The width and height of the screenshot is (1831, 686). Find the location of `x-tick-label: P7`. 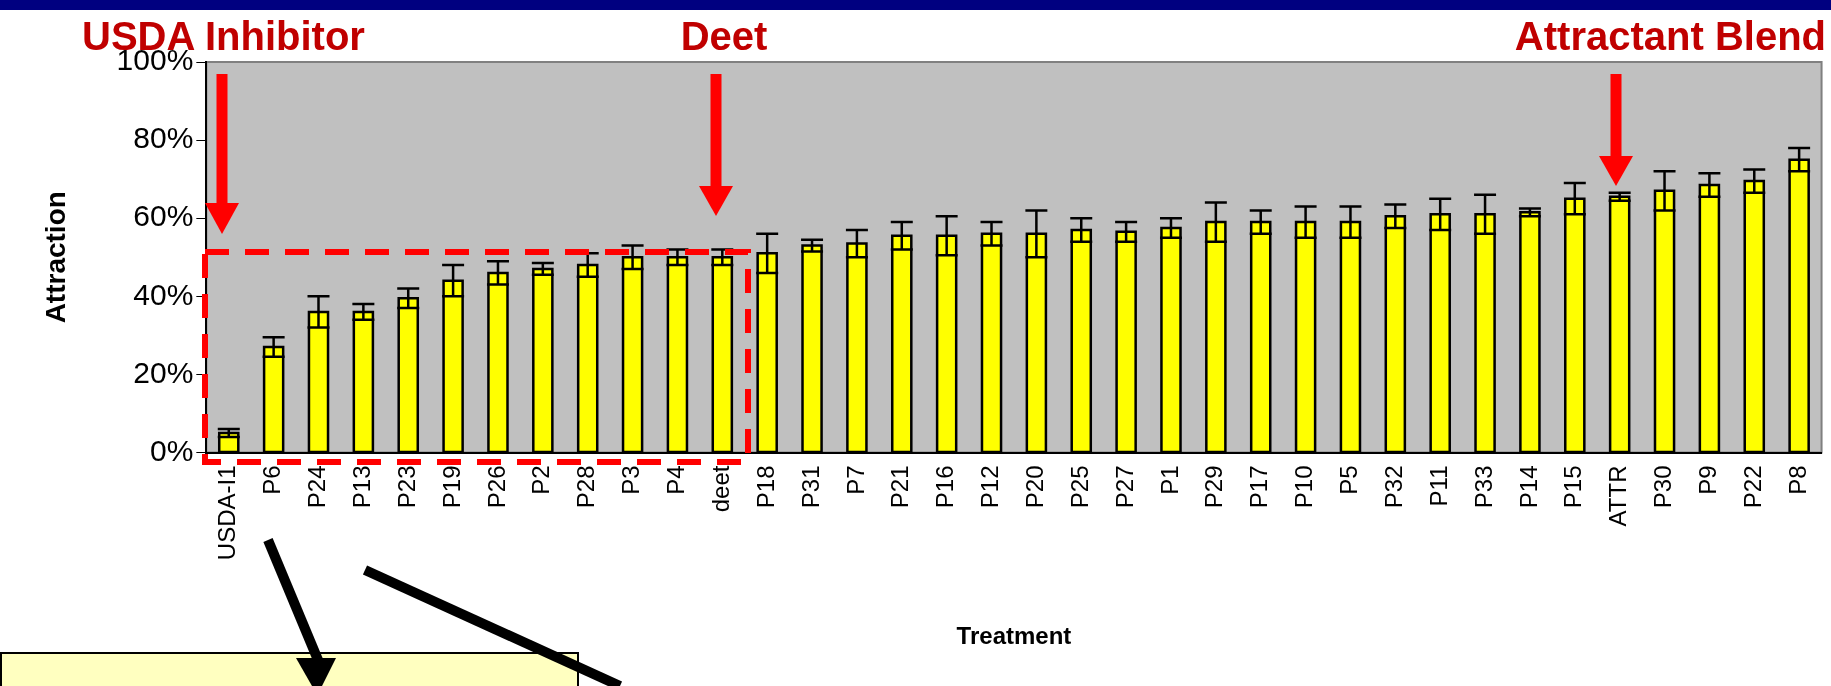

x-tick-label: P7 is located at coordinates (855, 480).